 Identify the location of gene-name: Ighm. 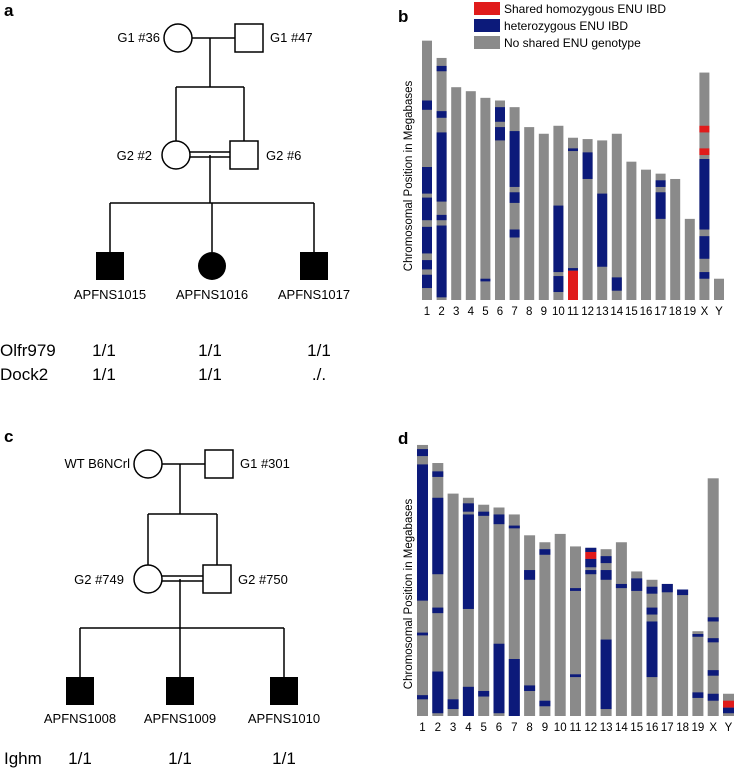
(23, 758).